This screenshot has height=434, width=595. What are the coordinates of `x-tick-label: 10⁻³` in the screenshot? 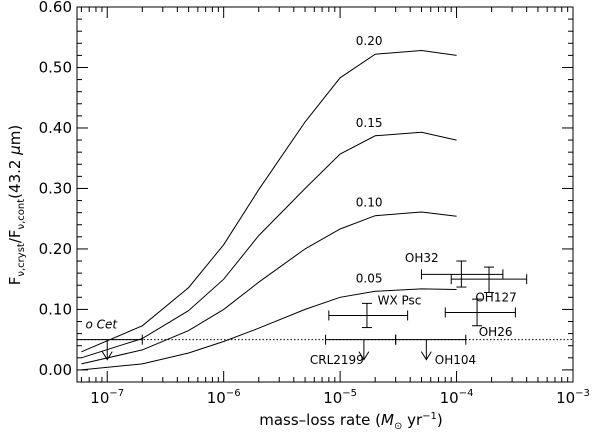 It's located at (573, 397).